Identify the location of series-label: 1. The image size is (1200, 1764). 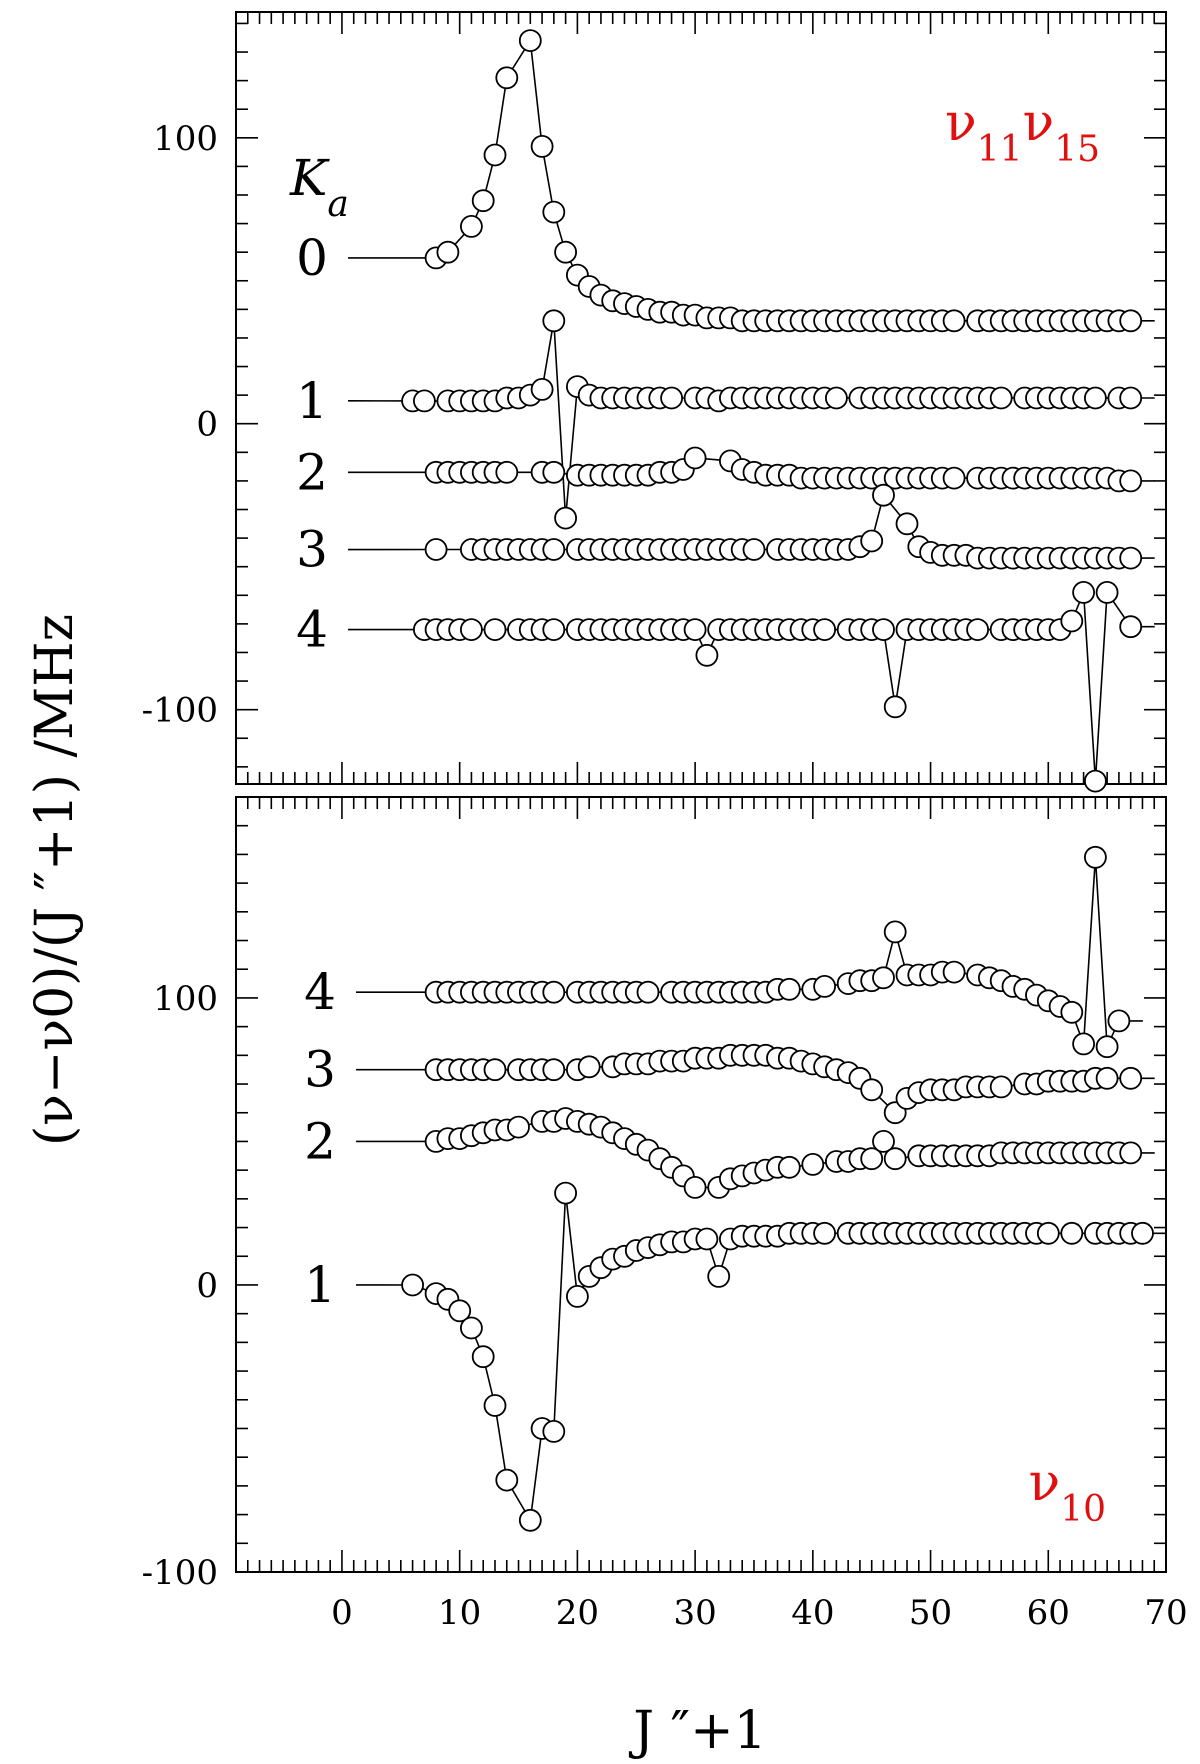
(320, 1285).